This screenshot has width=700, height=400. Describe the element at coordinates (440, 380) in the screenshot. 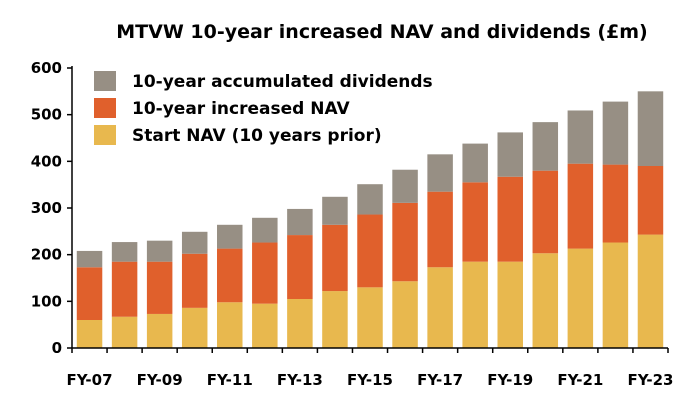

I see `x-tick-label-fy-17: FY-17` at that location.